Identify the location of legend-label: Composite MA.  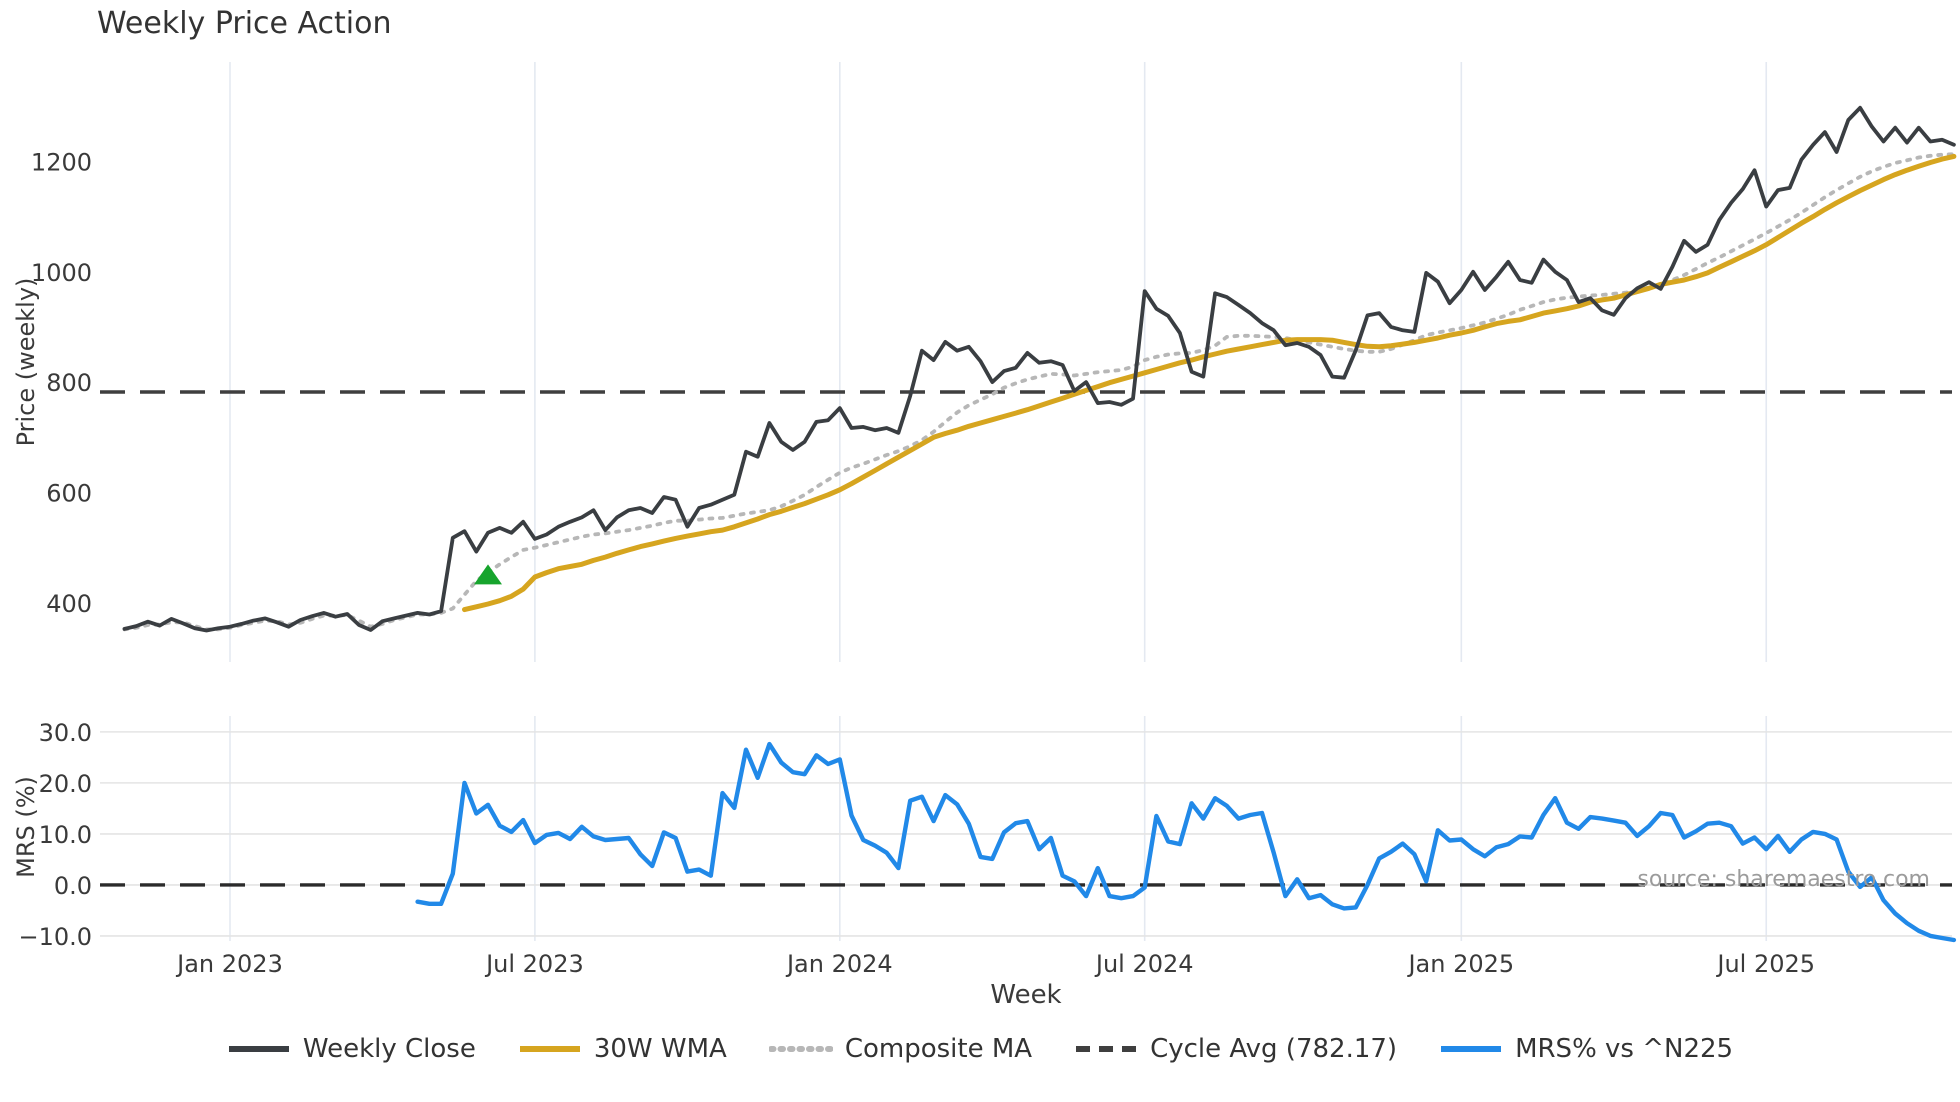
(938, 1049).